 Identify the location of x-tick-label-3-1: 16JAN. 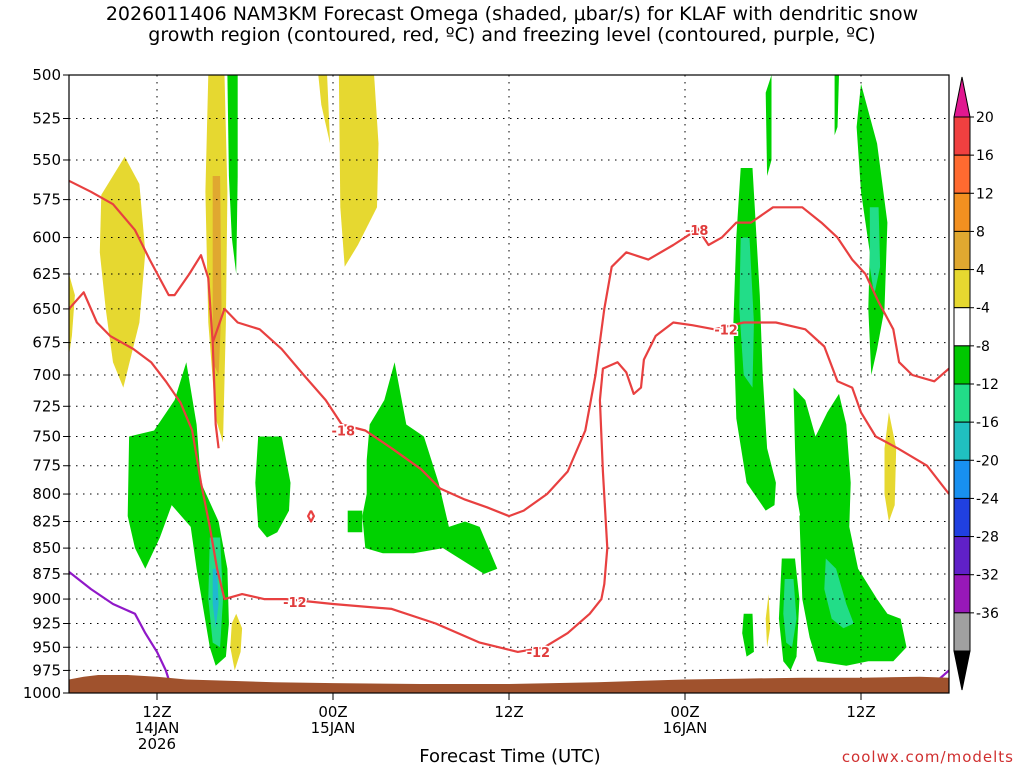
(685, 728).